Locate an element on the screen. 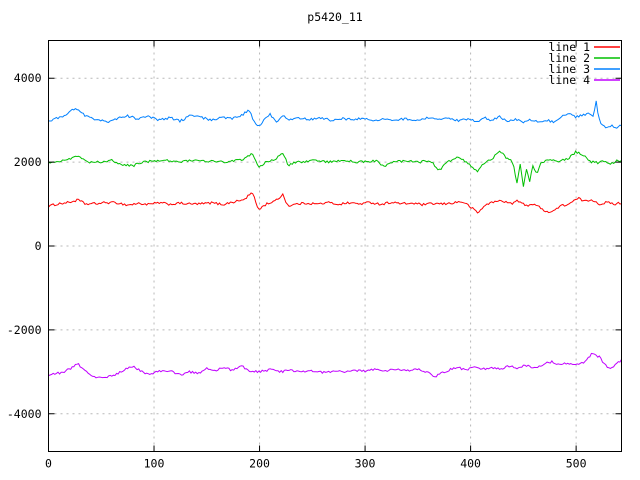 The width and height of the screenshot is (640, 480). x-tick-label: 300 is located at coordinates (365, 464).